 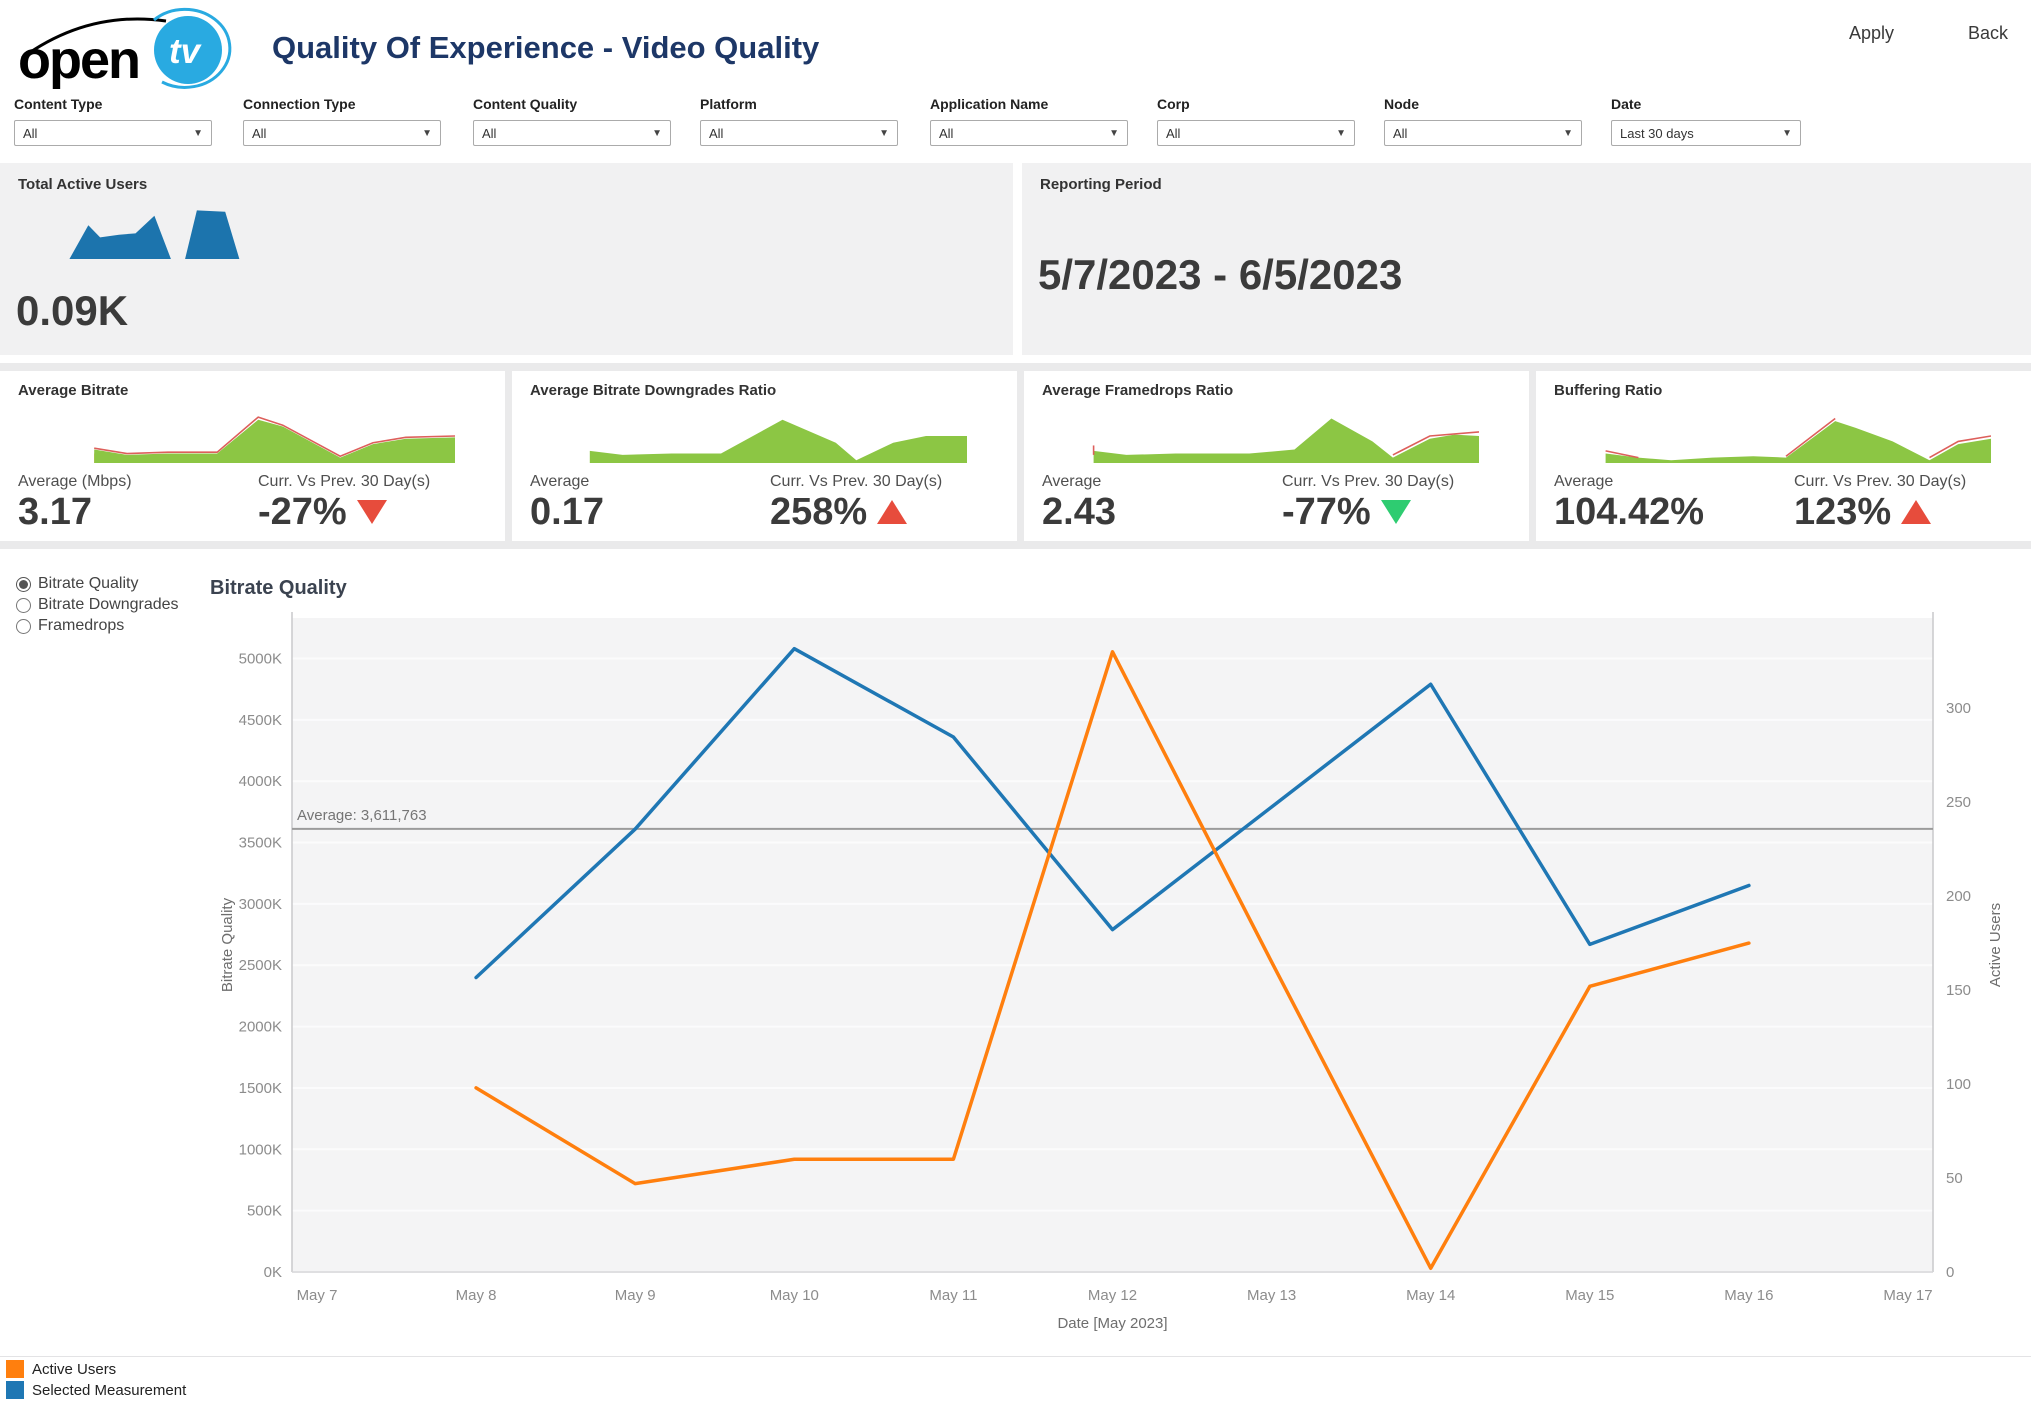 I want to click on x-axis-tick: May 17, so click(x=1907, y=1295).